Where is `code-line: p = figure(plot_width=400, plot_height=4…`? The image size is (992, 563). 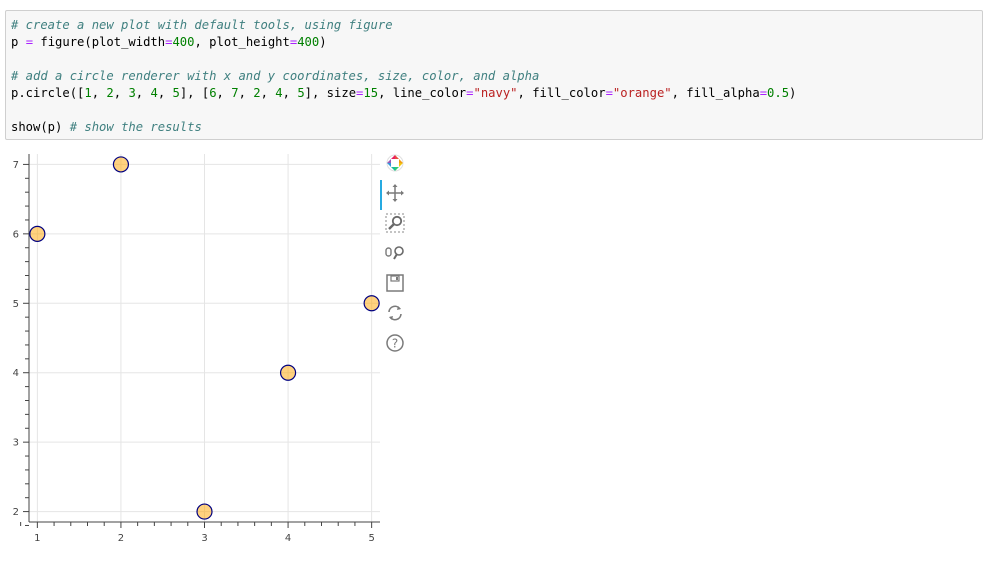 code-line: p = figure(plot_width=400, plot_height=4… is located at coordinates (494, 42).